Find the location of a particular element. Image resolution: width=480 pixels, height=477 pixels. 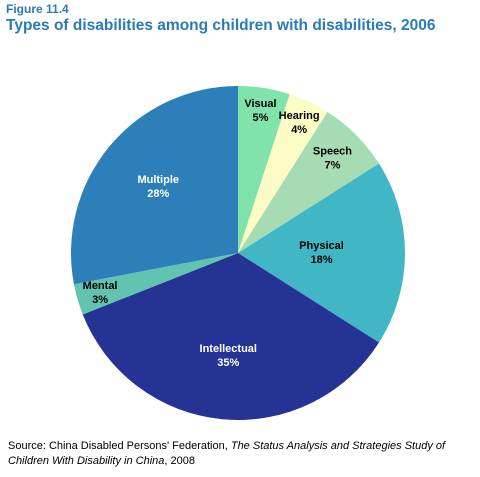

slice-label: Multiple is located at coordinates (158, 180).